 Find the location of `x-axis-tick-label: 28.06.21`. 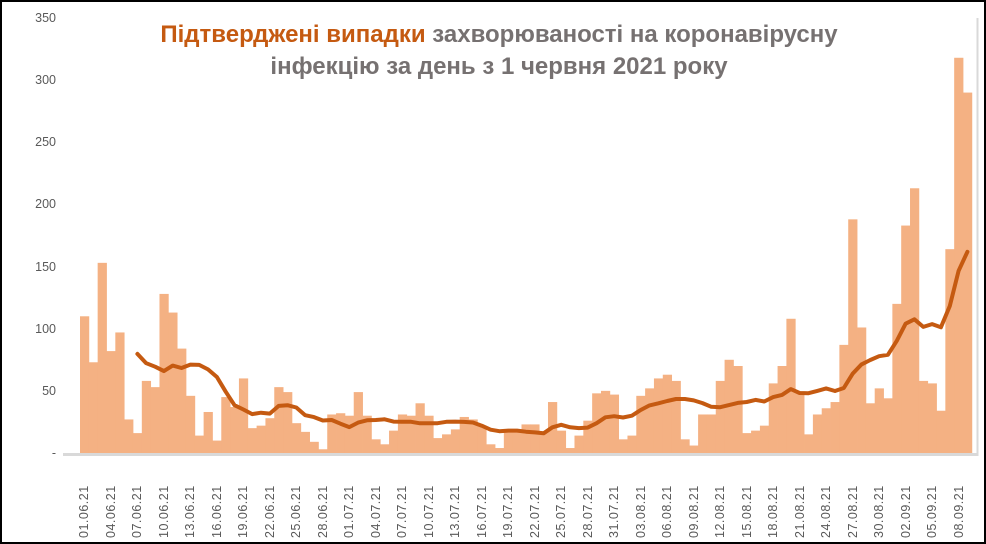

x-axis-tick-label: 28.06.21 is located at coordinates (322, 511).